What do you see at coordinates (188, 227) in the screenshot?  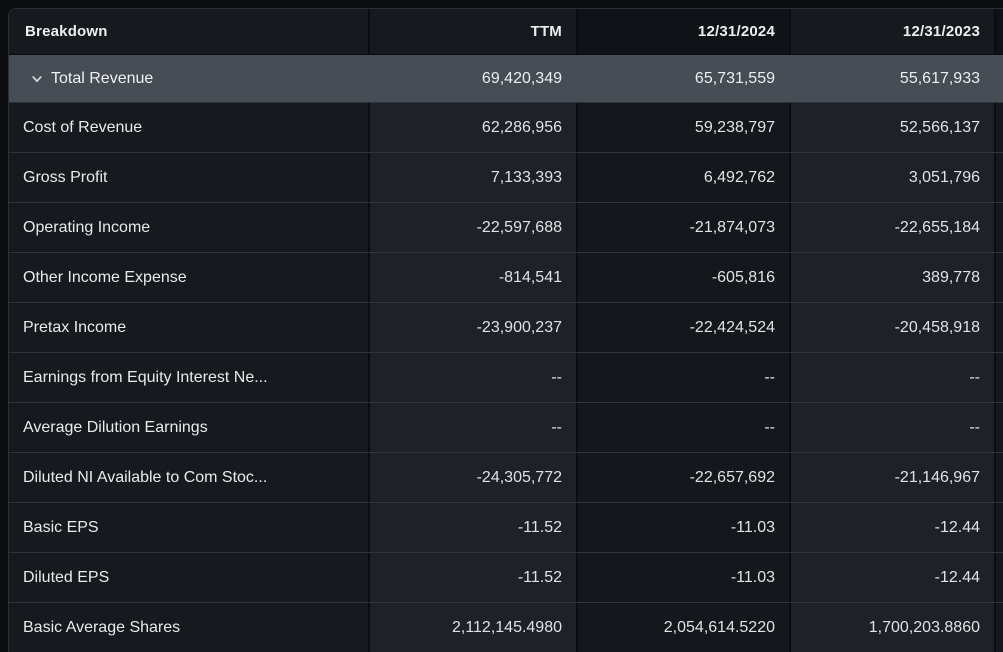 I see `row-label-cell: Operating Income` at bounding box center [188, 227].